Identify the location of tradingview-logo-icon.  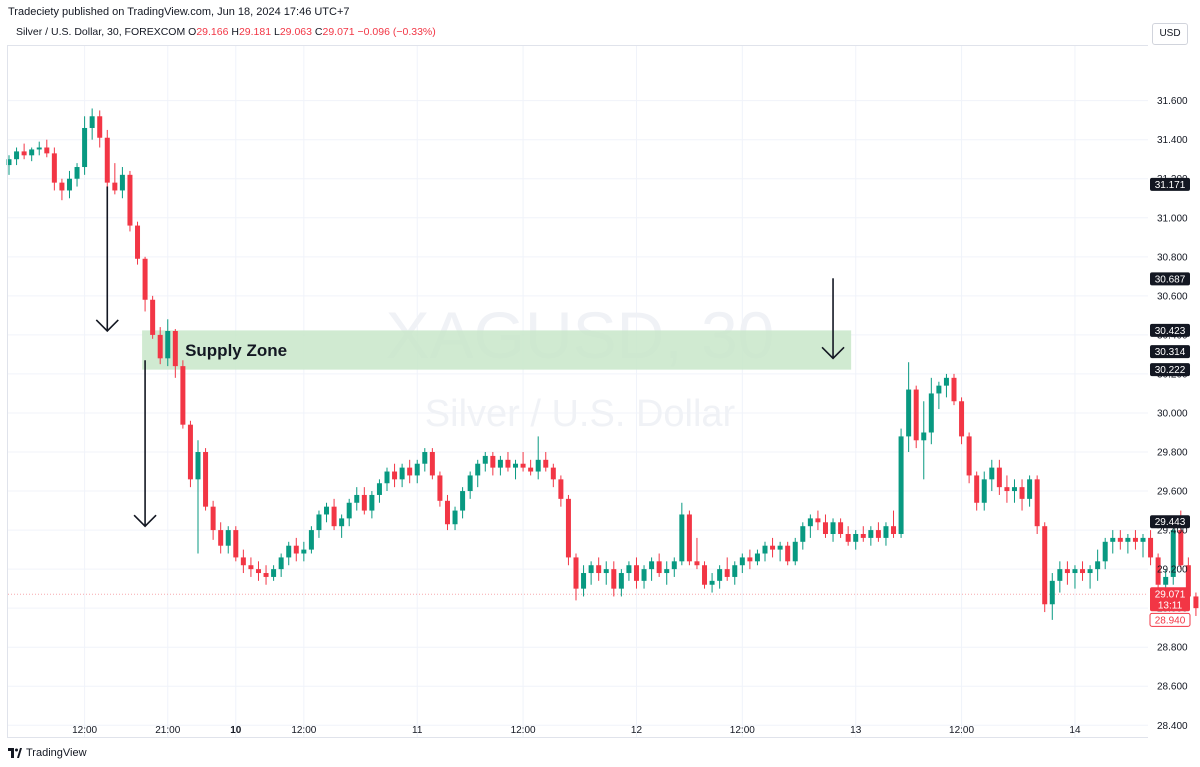
(15, 753).